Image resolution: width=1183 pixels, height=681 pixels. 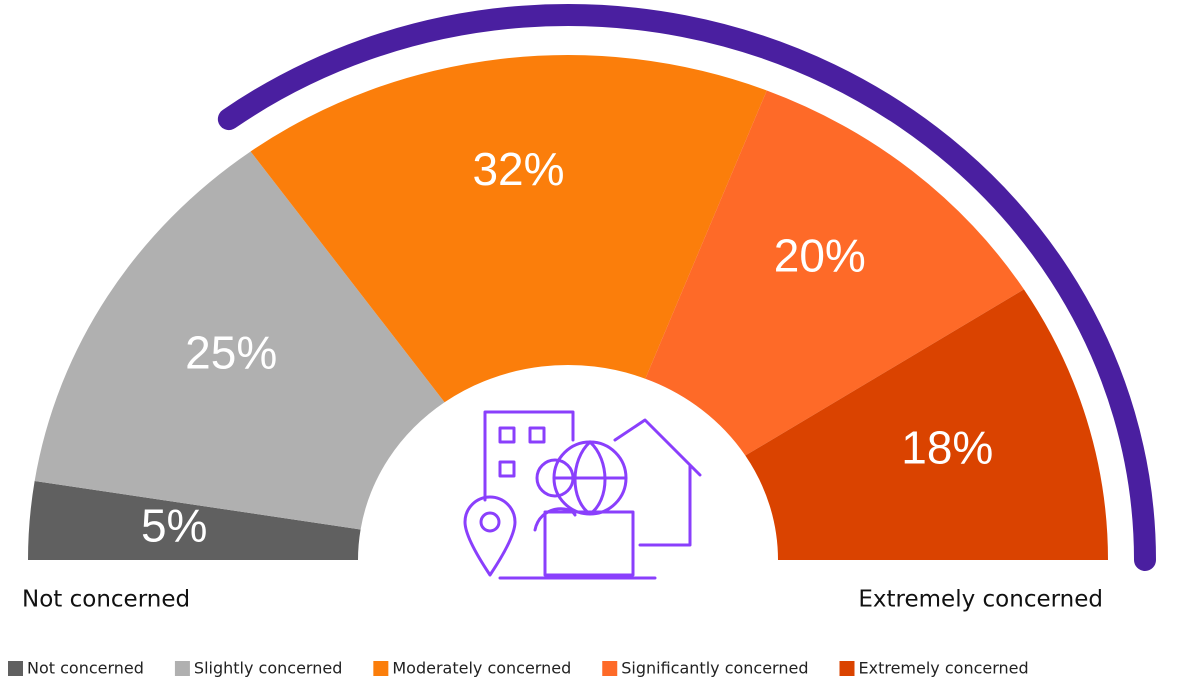 What do you see at coordinates (947, 447) in the screenshot?
I see `value-label: 18%` at bounding box center [947, 447].